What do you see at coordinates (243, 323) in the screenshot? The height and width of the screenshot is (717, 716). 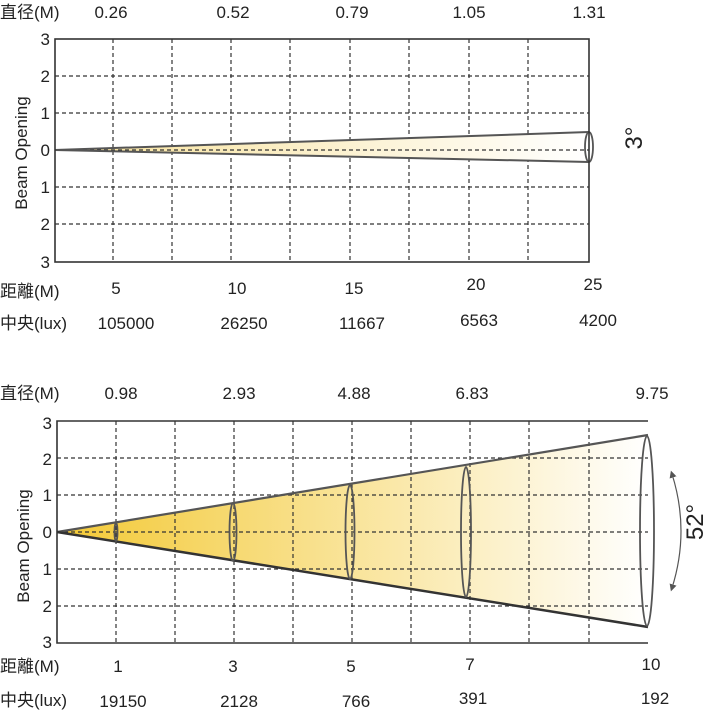 I see `lux-value: 26250` at bounding box center [243, 323].